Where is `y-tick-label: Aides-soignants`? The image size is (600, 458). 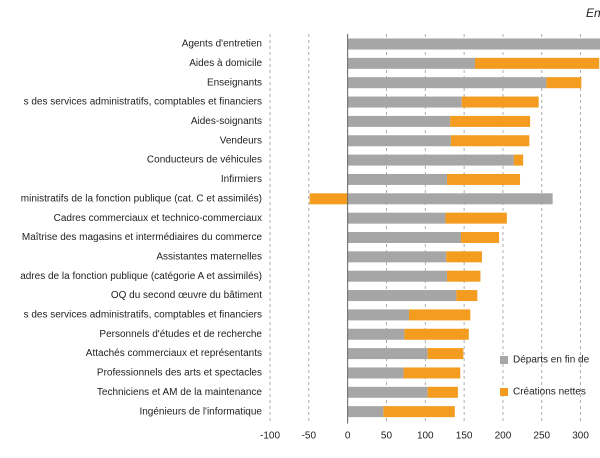
y-tick-label: Aides-soignants is located at coordinates (226, 121).